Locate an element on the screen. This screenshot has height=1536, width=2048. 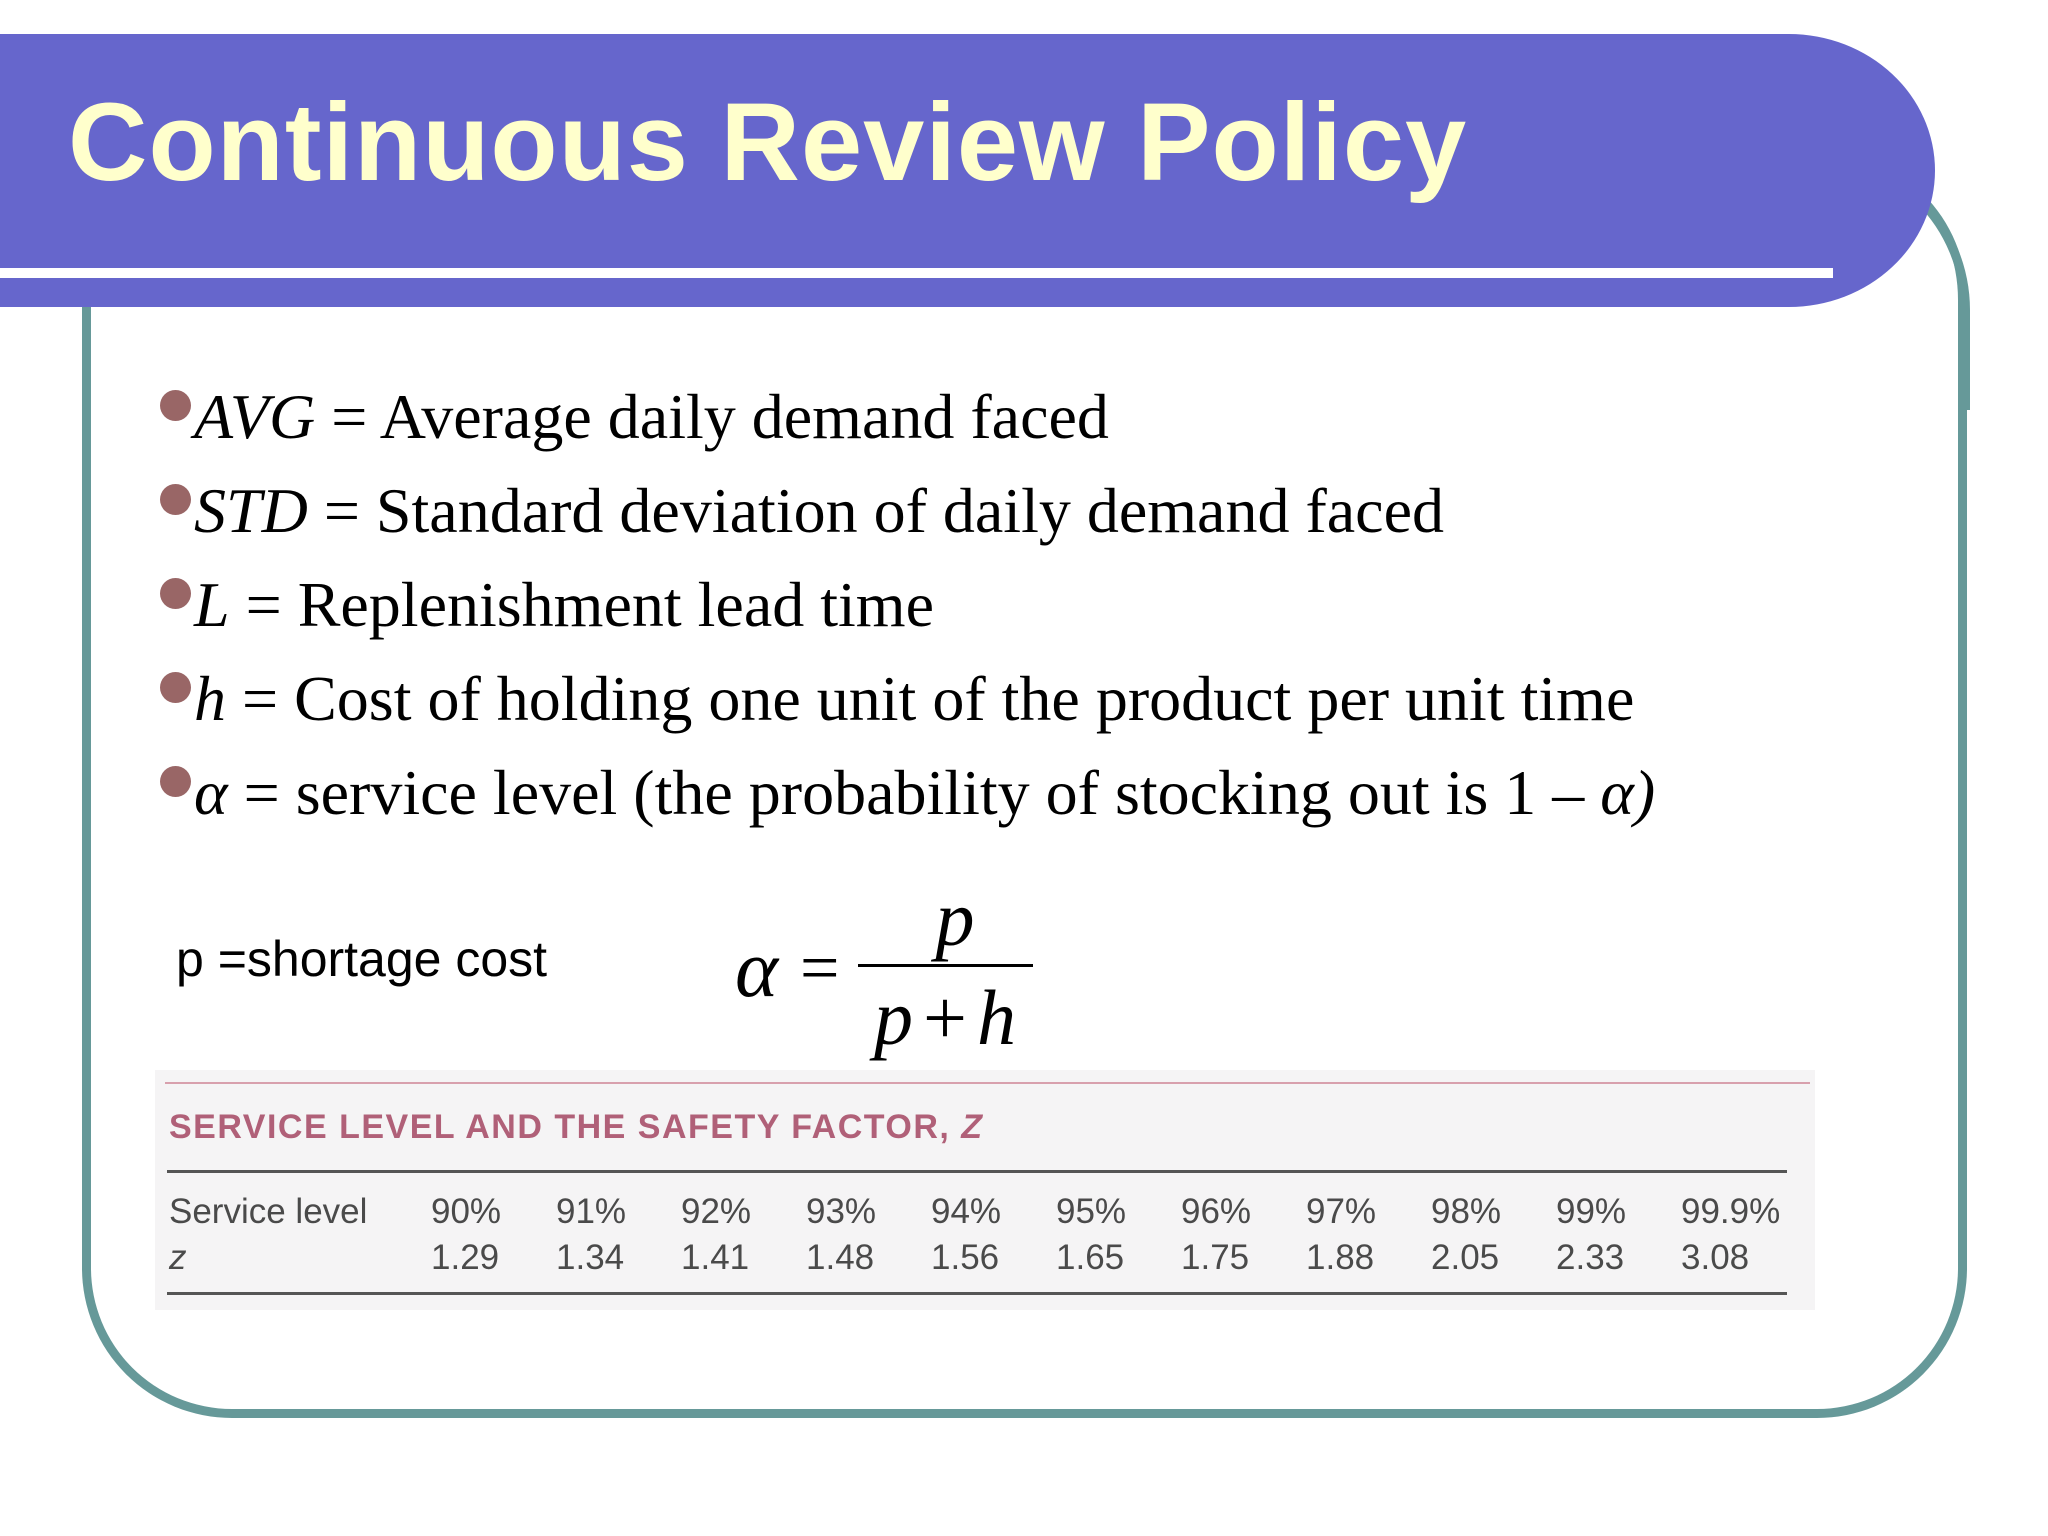
formula-lhs: α is located at coordinates (757, 968).